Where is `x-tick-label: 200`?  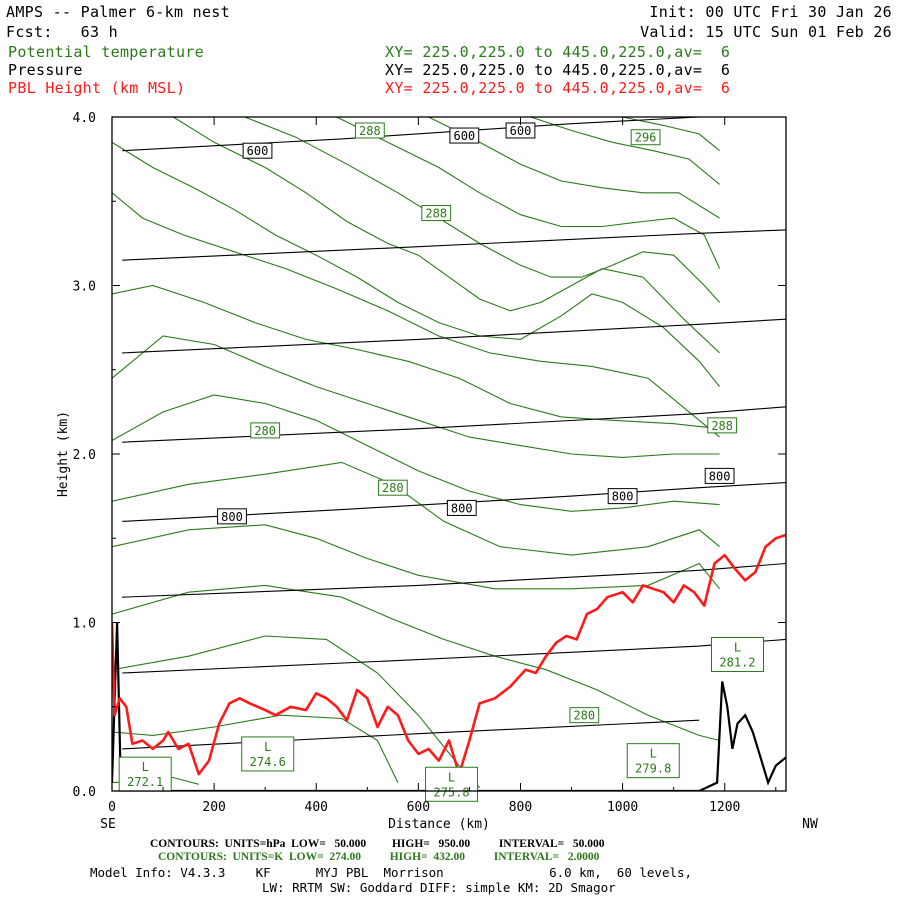
x-tick-label: 200 is located at coordinates (213, 807).